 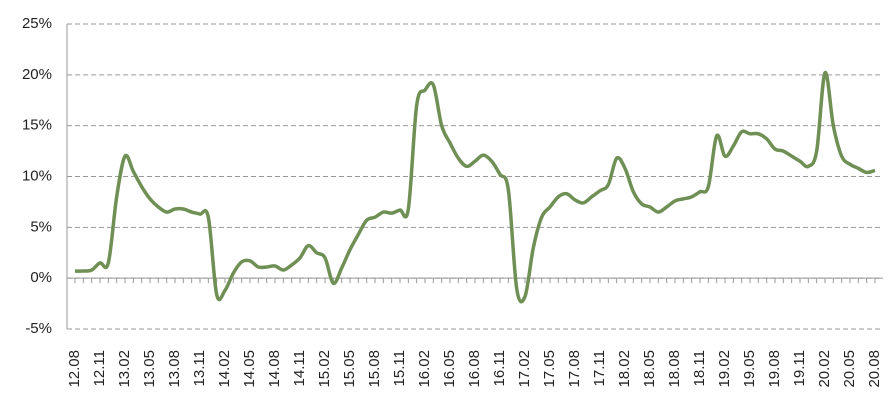 I want to click on x-tick-label: 15.02, so click(x=324, y=369).